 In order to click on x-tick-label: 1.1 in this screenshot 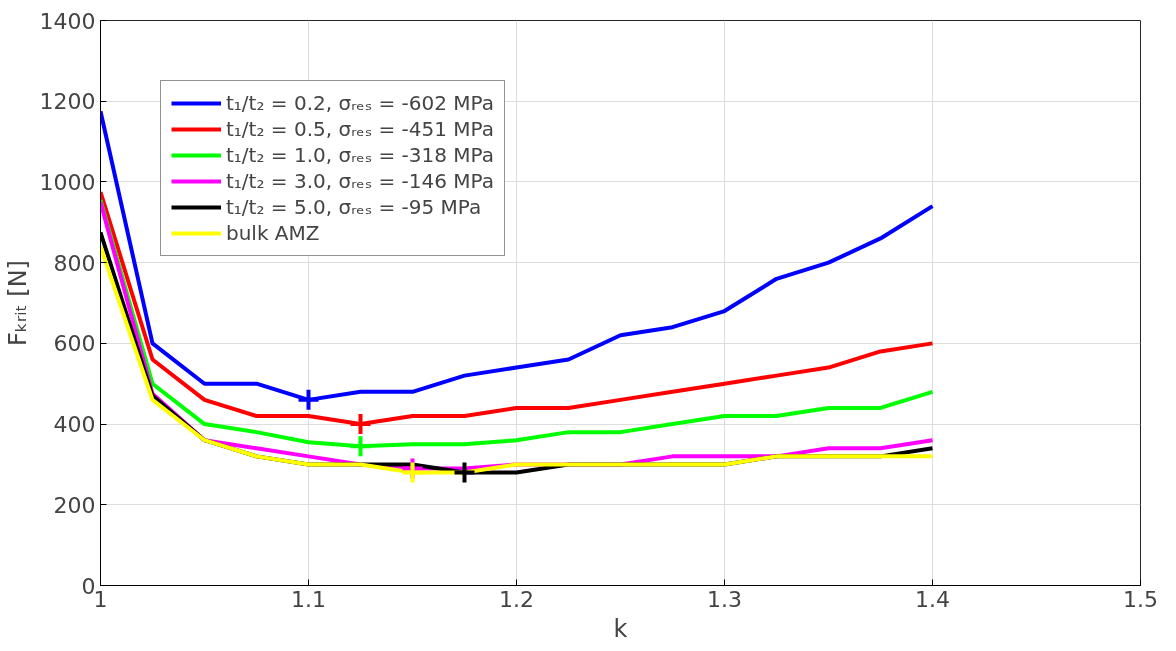, I will do `click(309, 599)`.